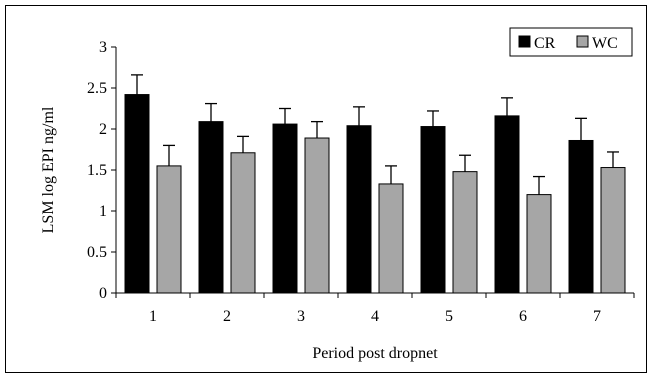  I want to click on legend-swatch-cr, so click(524, 41).